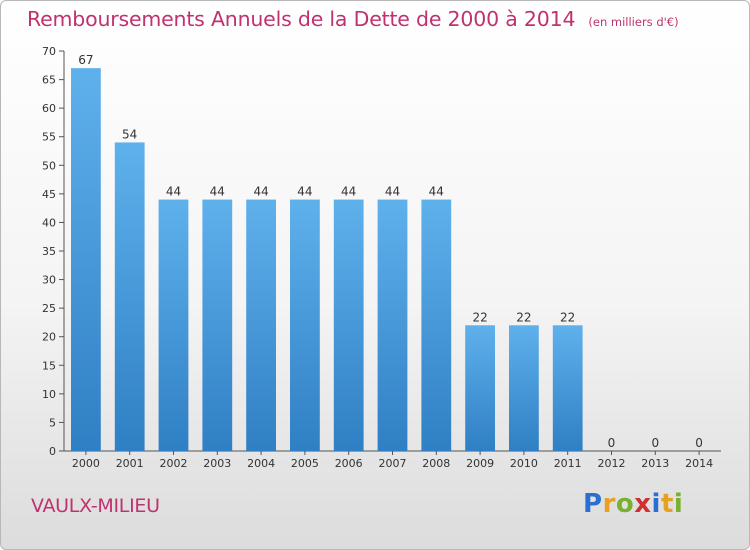 The height and width of the screenshot is (550, 750). What do you see at coordinates (130, 463) in the screenshot?
I see `x-tick-label: 2001` at bounding box center [130, 463].